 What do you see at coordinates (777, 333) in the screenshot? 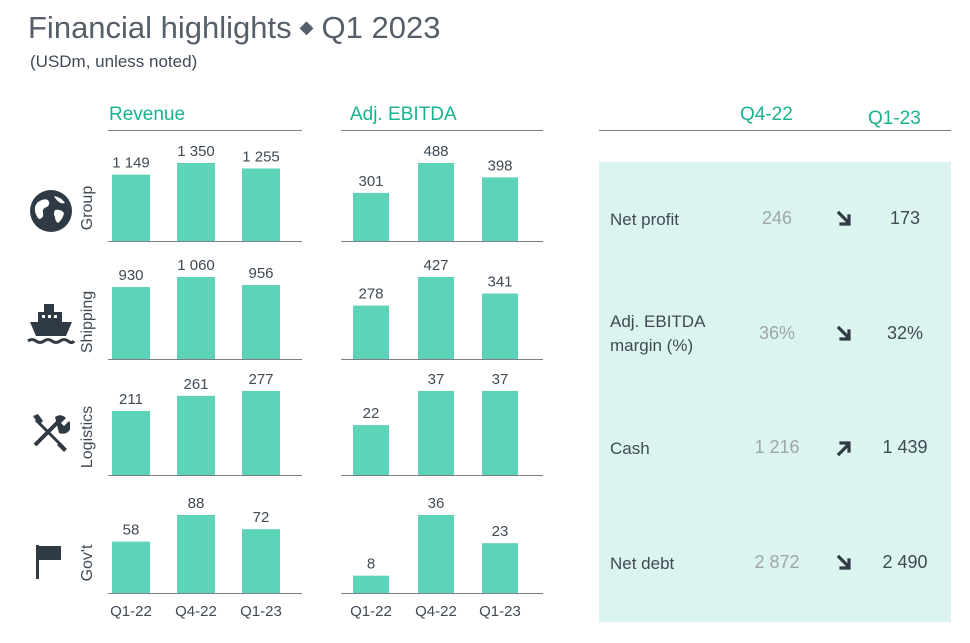
I see `metric-prev-value: 36%` at bounding box center [777, 333].